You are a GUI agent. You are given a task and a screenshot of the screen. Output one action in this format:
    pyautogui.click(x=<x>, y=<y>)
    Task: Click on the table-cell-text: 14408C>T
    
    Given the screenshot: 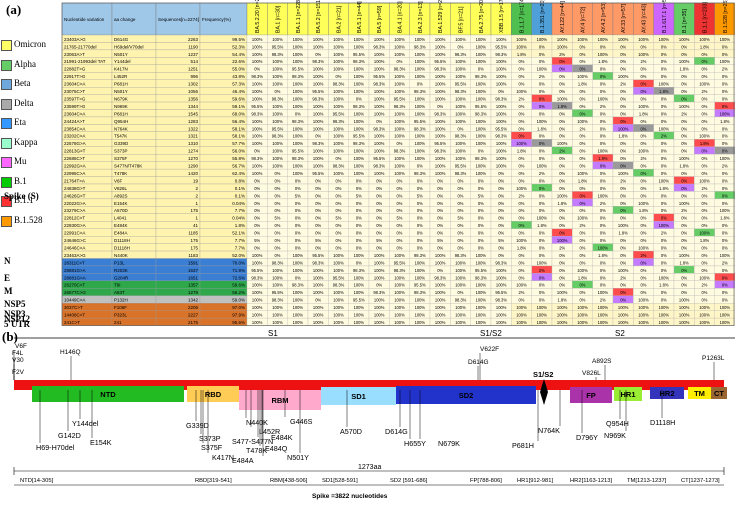 What is the action you would take?
    pyautogui.click(x=74, y=315)
    